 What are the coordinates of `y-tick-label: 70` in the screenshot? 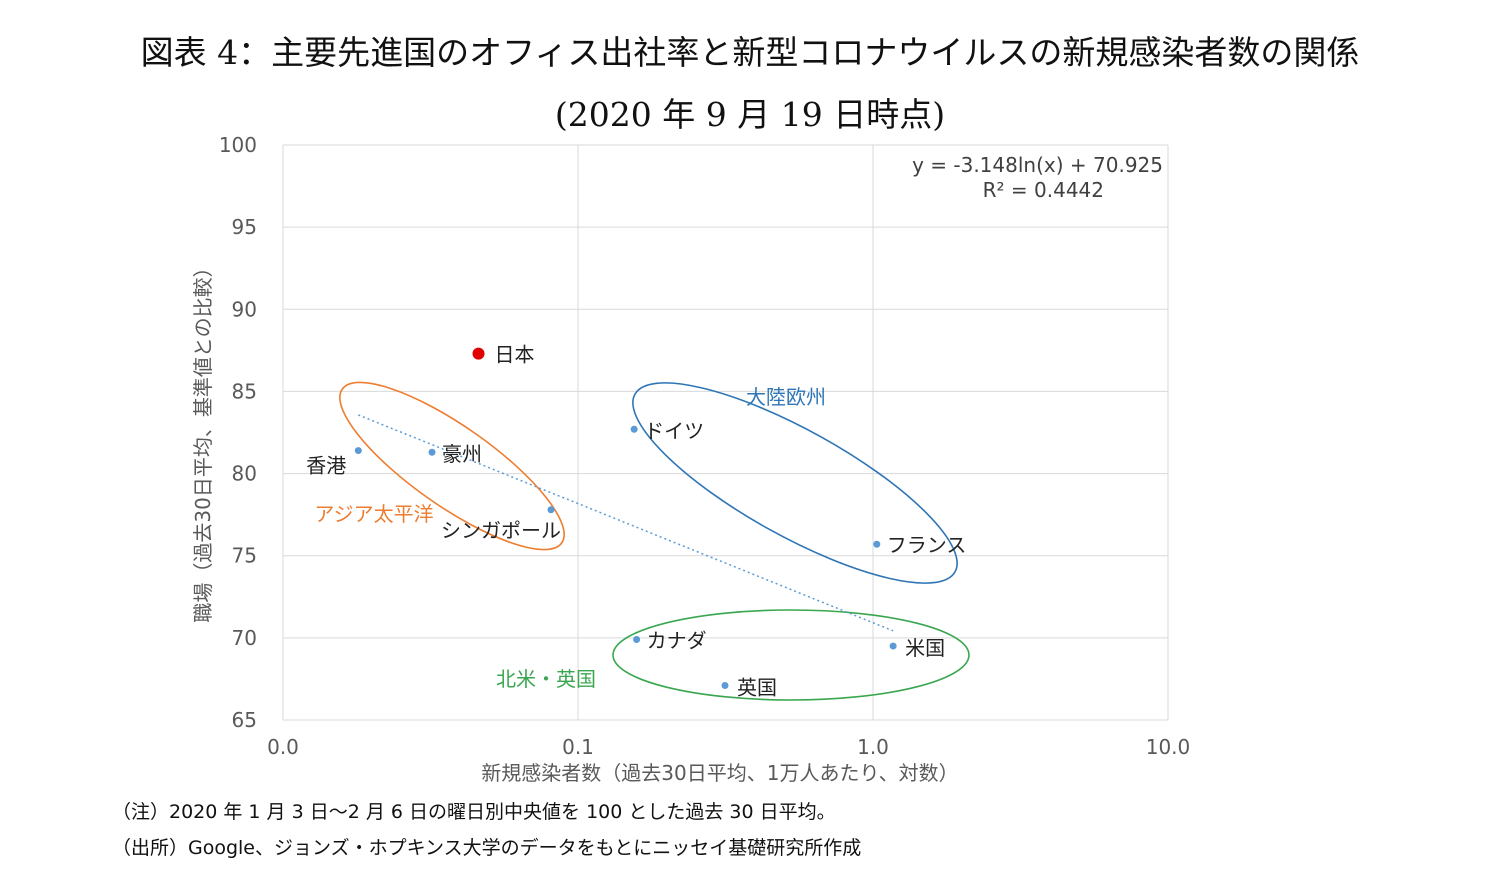 It's located at (244, 638).